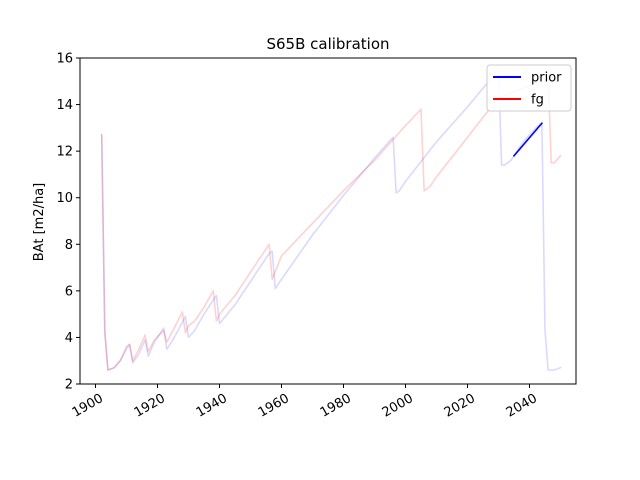 The height and width of the screenshot is (480, 640). Describe the element at coordinates (64, 59) in the screenshot. I see `y-tick-label: 16` at that location.